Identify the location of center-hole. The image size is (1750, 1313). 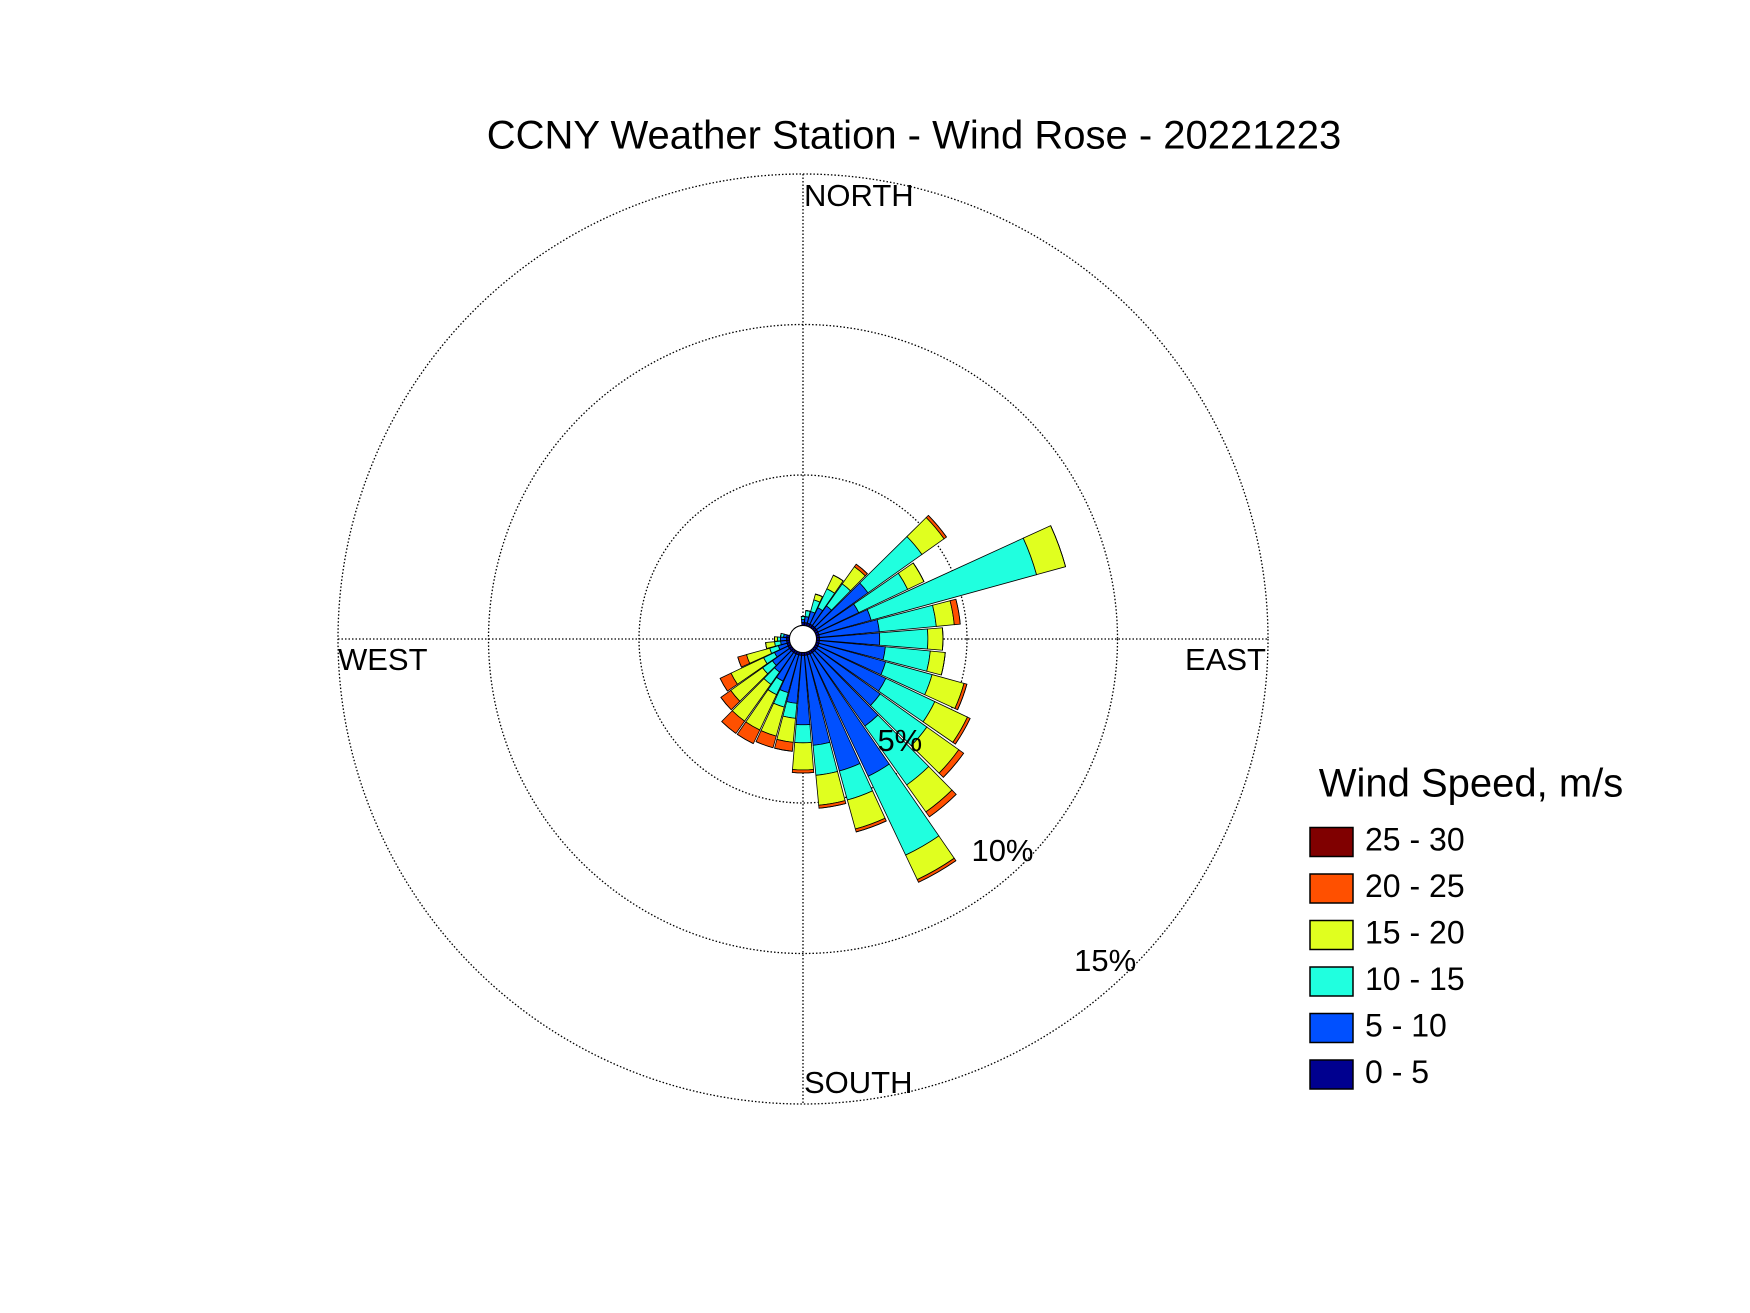
(803, 639).